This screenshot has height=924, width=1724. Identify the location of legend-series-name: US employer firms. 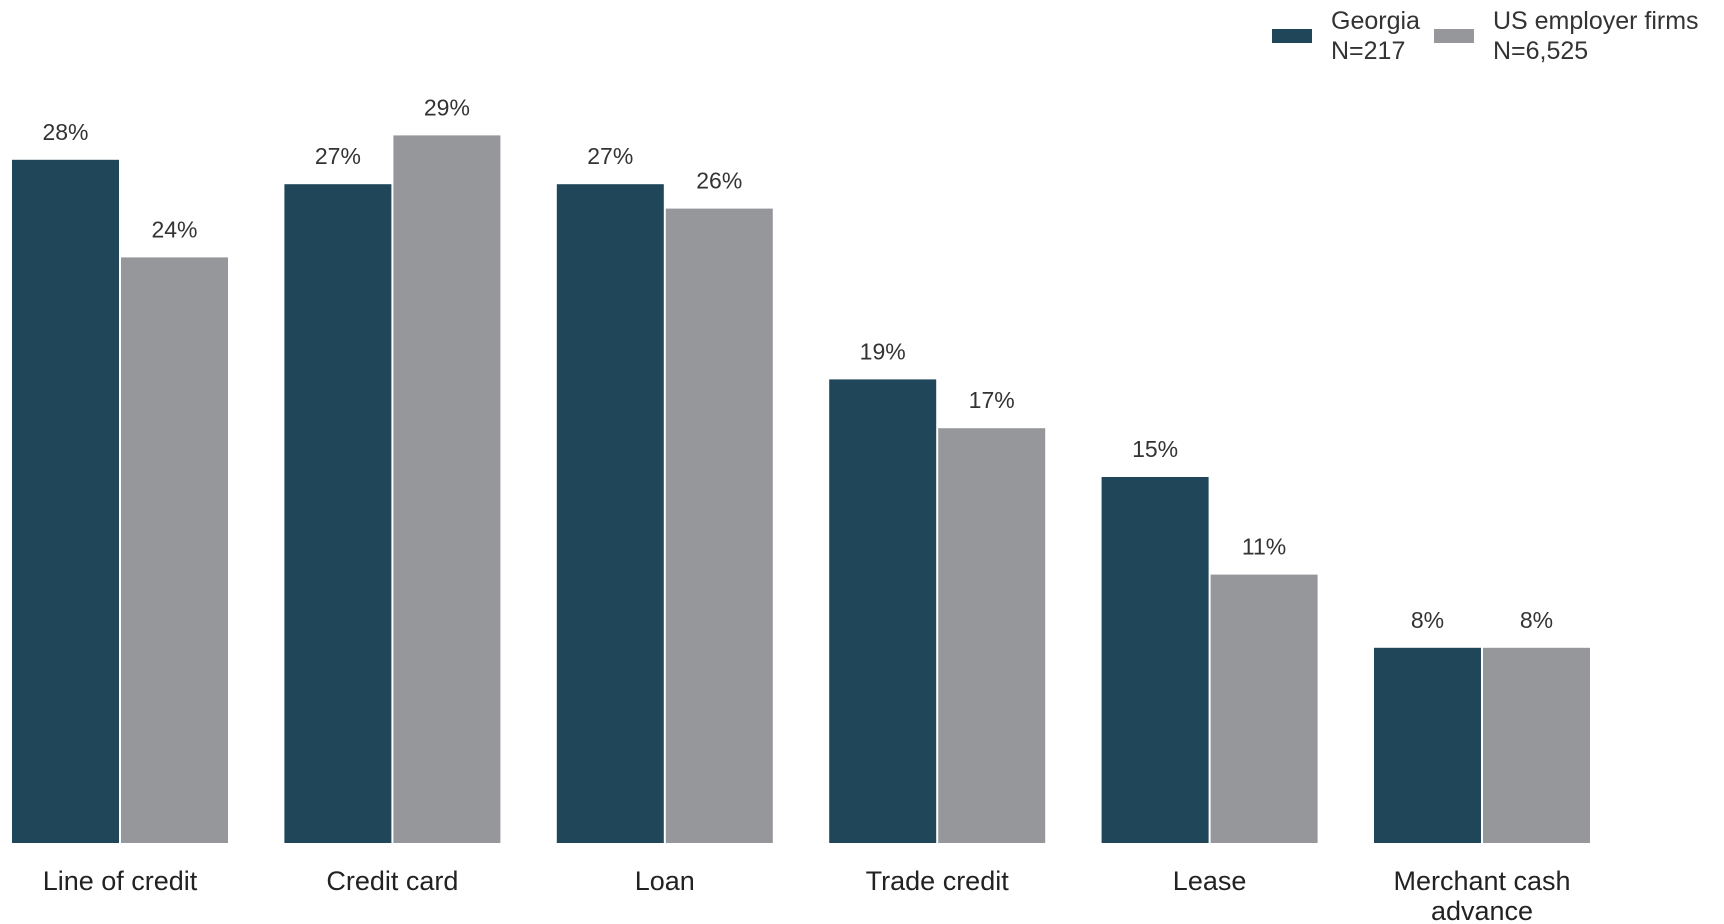
(1595, 21).